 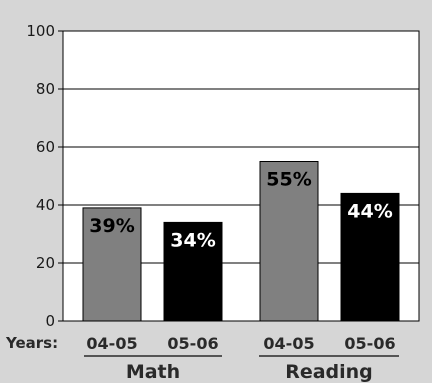 I want to click on y-tick-label-80: 80, so click(x=45, y=89).